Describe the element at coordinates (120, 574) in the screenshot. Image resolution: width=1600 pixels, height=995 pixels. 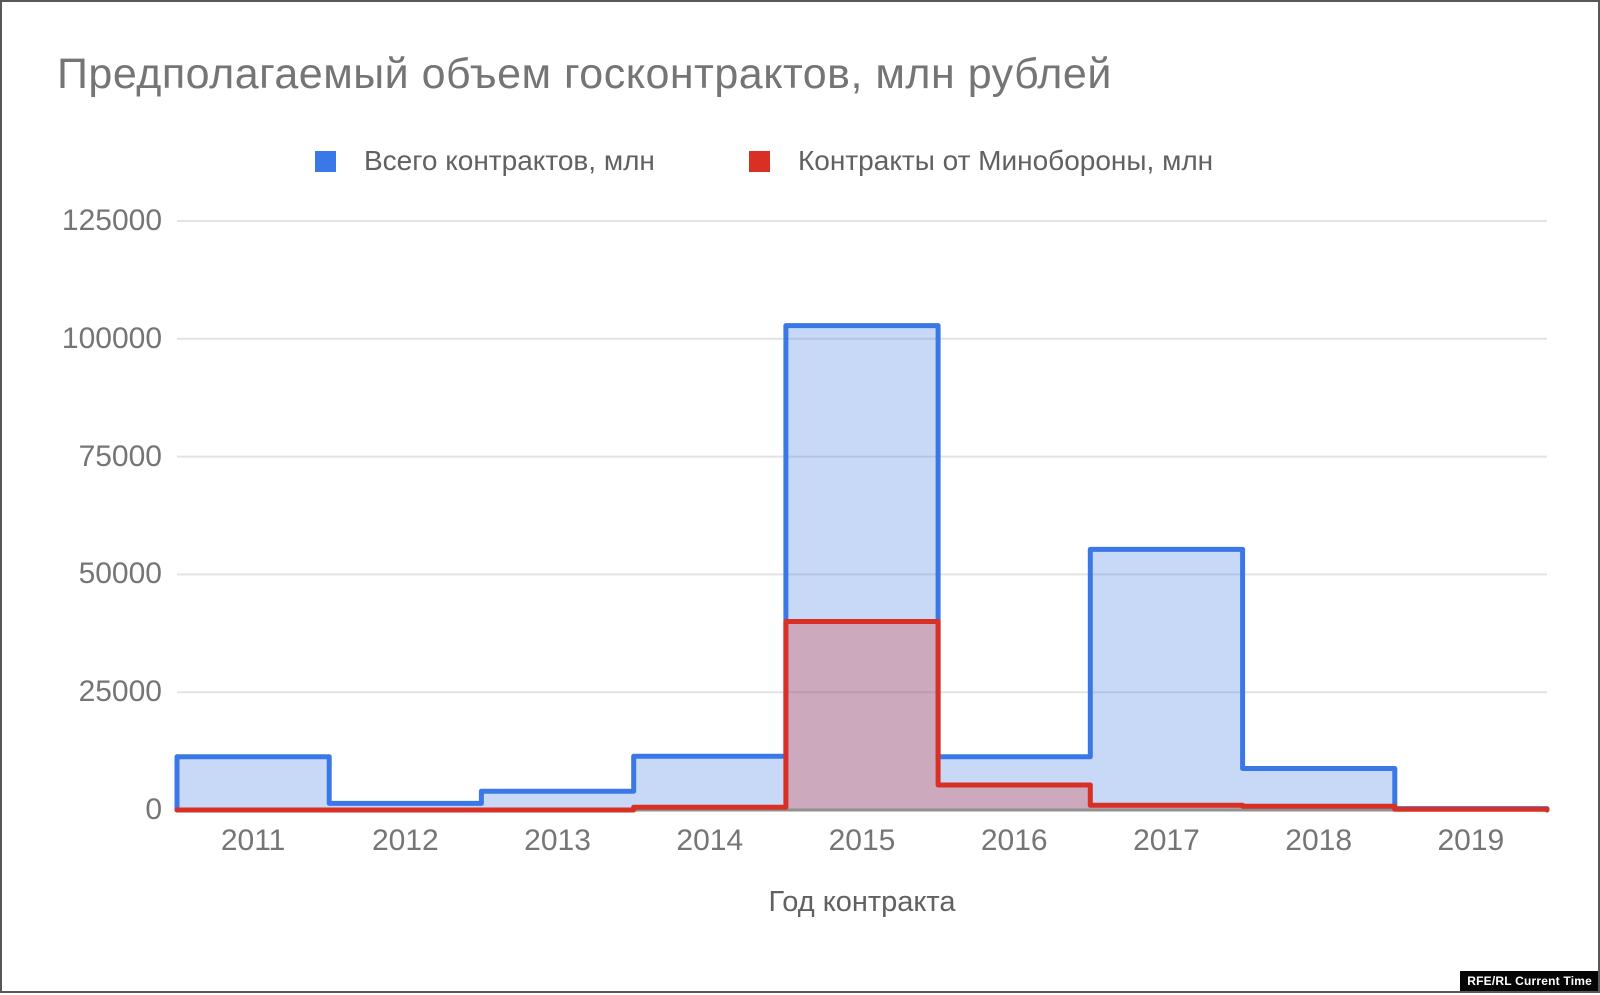
I see `y-tick-label-50000: 50000` at that location.